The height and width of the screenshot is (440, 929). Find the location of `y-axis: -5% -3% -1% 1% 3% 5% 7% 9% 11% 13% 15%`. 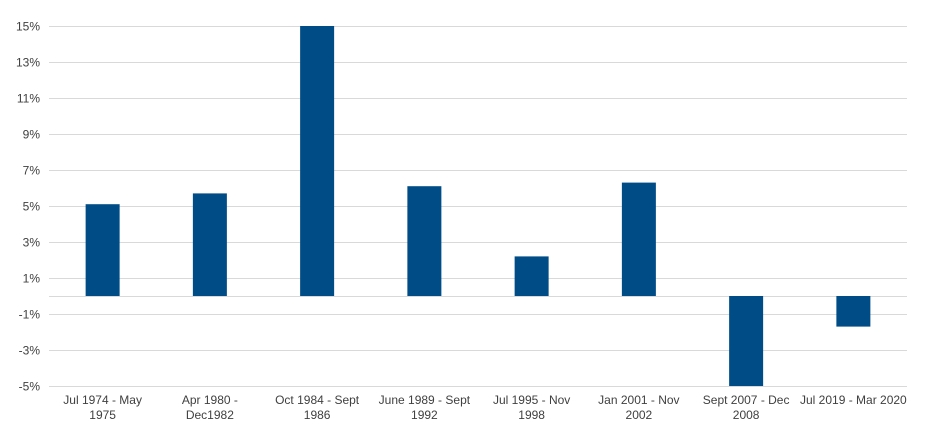

y-axis: -5% -3% -1% 1% 3% 5% 7% 9% 11% 13% 15% is located at coordinates (28, 207).